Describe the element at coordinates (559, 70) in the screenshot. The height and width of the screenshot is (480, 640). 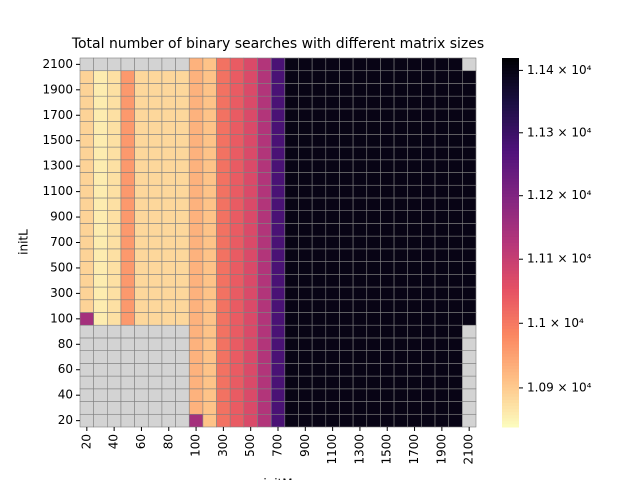
I see `colorbar-tick-label: 1.14 × 10⁴` at that location.